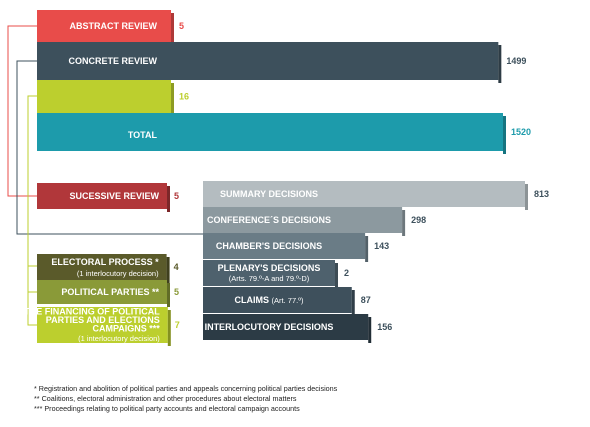  What do you see at coordinates (350, 327) in the screenshot?
I see `interlocutory-decisions-bar` at bounding box center [350, 327].